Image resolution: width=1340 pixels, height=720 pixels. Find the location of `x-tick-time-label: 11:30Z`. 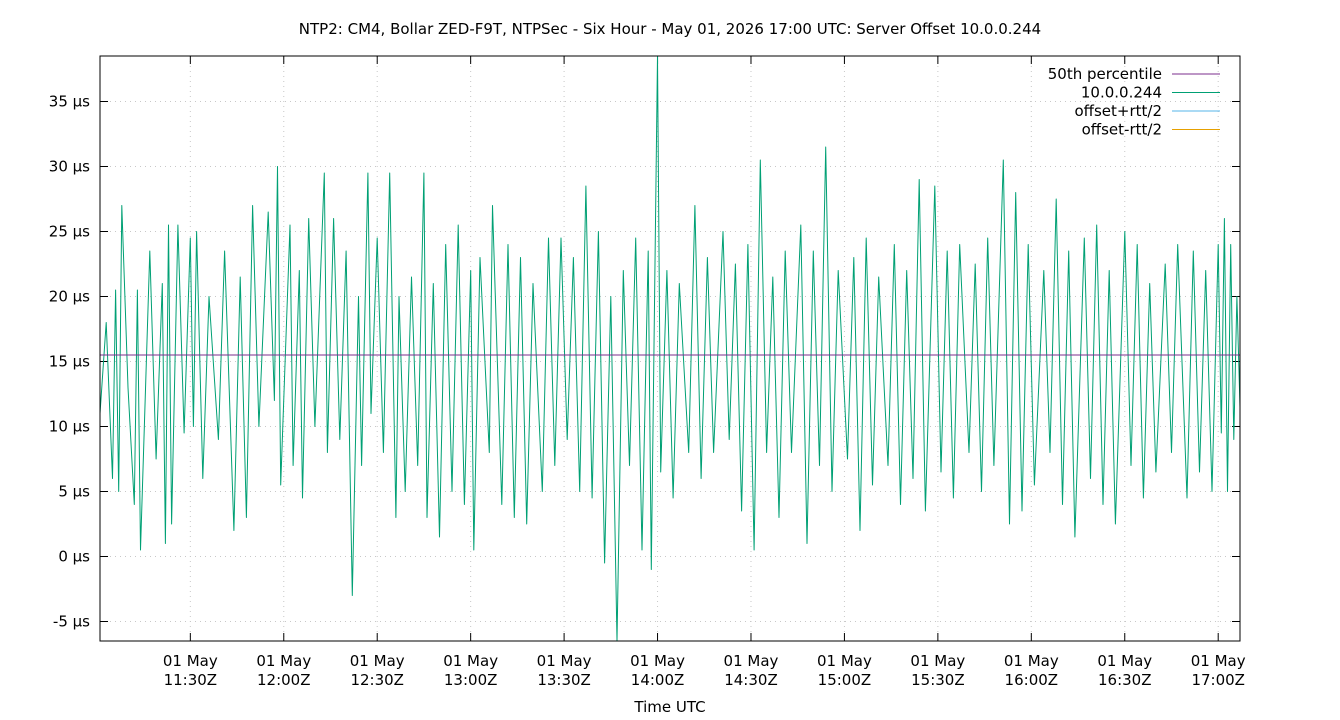

x-tick-time-label: 11:30Z is located at coordinates (191, 680).